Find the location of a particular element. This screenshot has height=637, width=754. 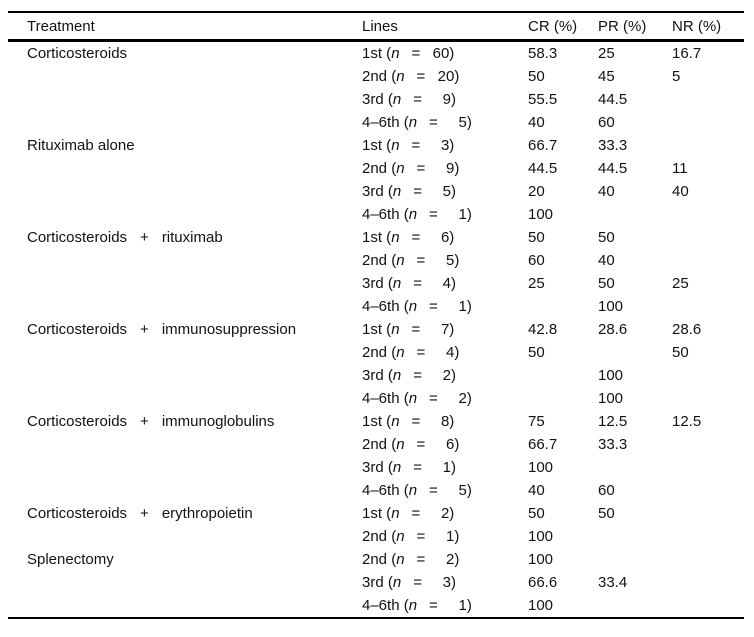

line-n-value: 6 is located at coordinates (450, 444).